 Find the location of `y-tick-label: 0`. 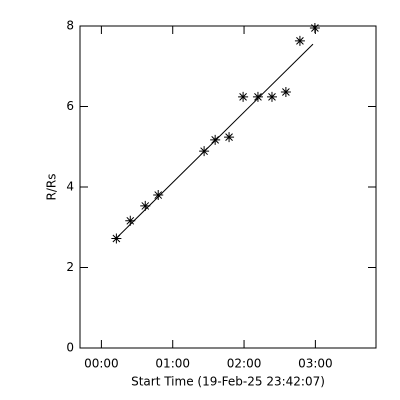

y-tick-label: 0 is located at coordinates (70, 348).